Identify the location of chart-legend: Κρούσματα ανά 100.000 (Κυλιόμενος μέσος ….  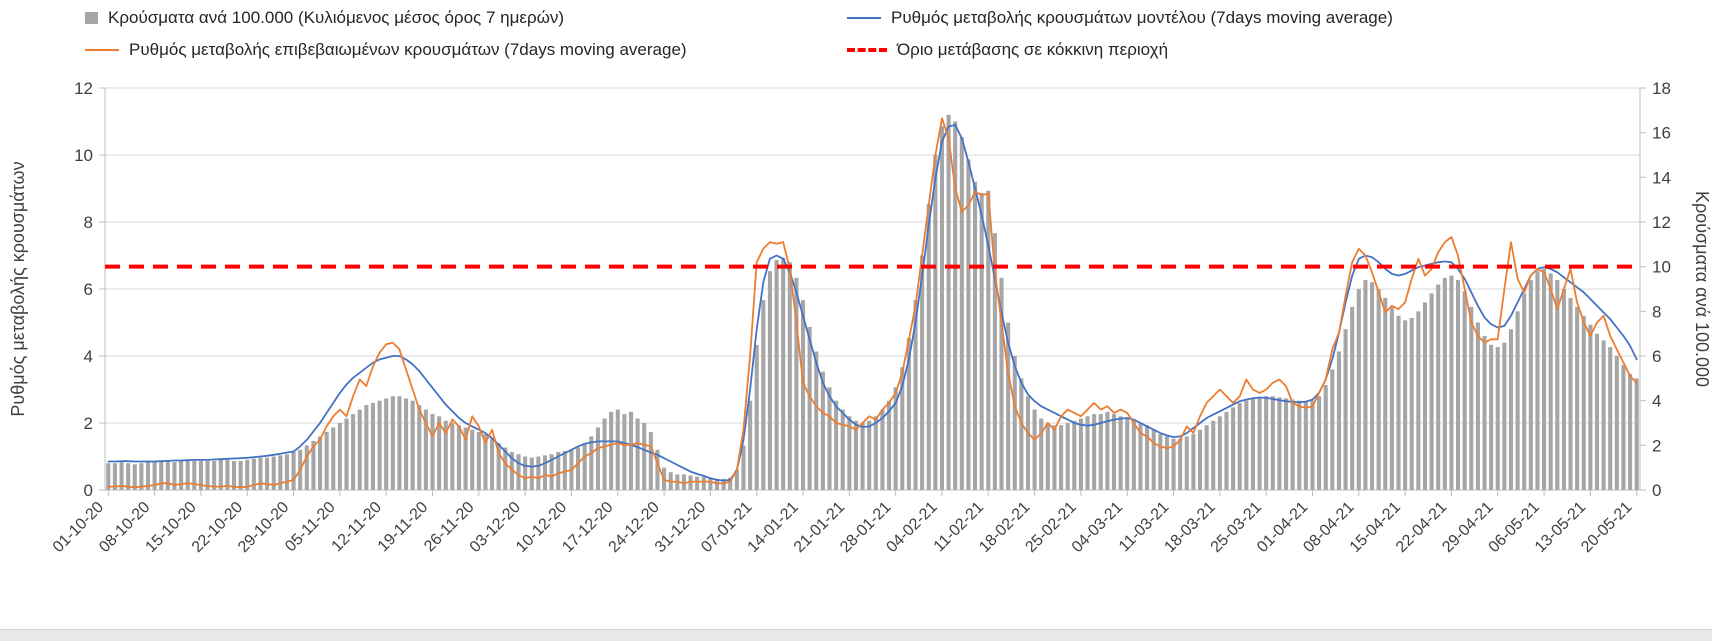
(739, 34).